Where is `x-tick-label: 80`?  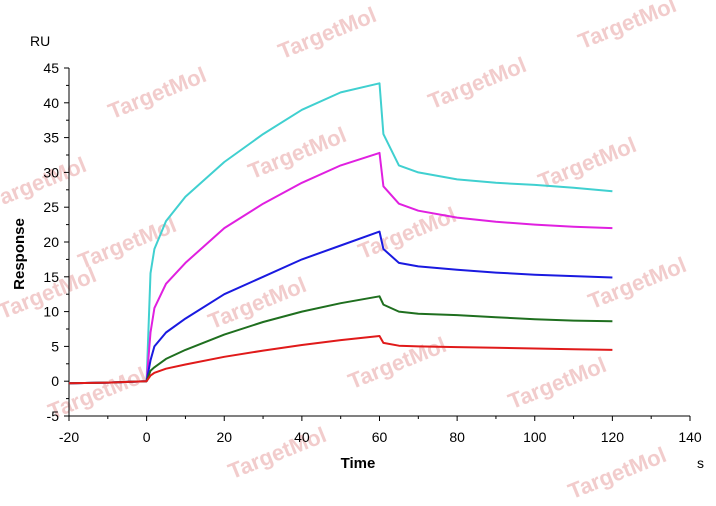
x-tick-label: 80 is located at coordinates (457, 437).